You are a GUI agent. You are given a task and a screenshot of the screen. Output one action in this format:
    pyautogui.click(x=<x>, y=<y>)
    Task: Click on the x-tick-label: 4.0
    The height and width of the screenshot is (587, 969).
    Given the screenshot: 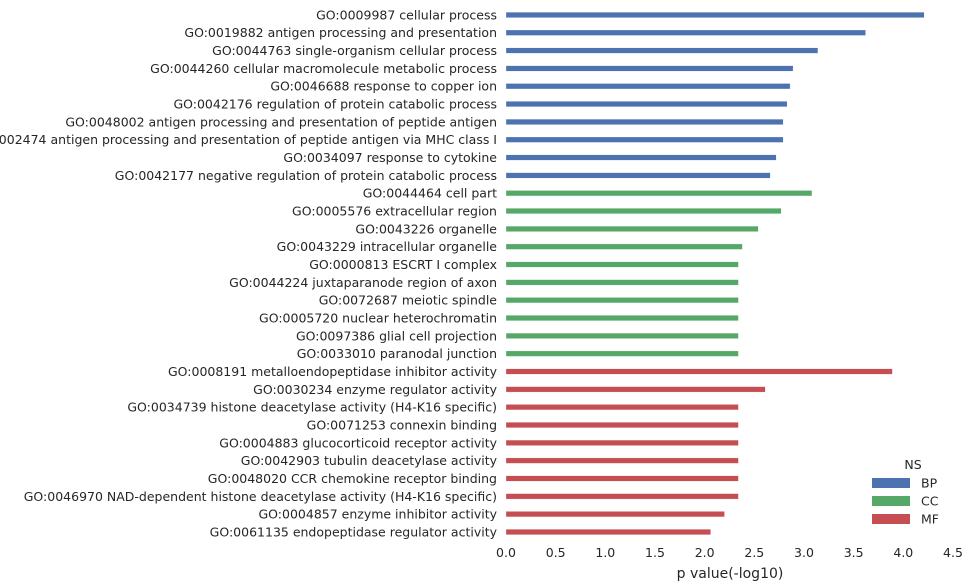 What is the action you would take?
    pyautogui.click(x=903, y=552)
    